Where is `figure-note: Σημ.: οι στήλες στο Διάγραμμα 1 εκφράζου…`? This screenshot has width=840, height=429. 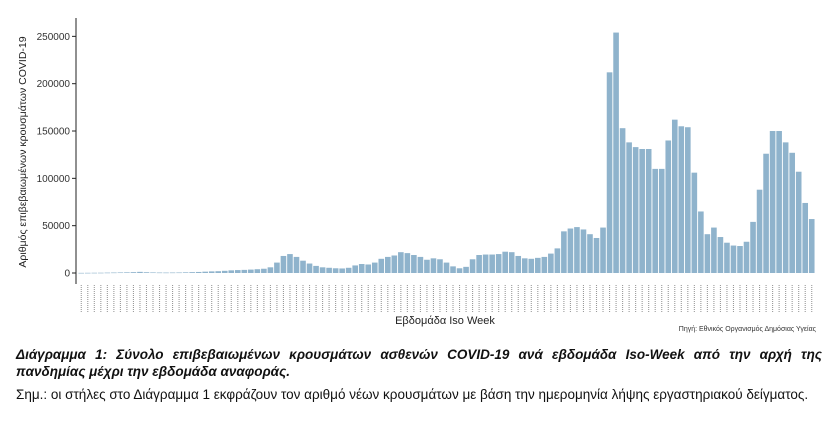
figure-note: Σημ.: οι στήλες στο Διάγραμμα 1 εκφράζου… is located at coordinates (412, 394).